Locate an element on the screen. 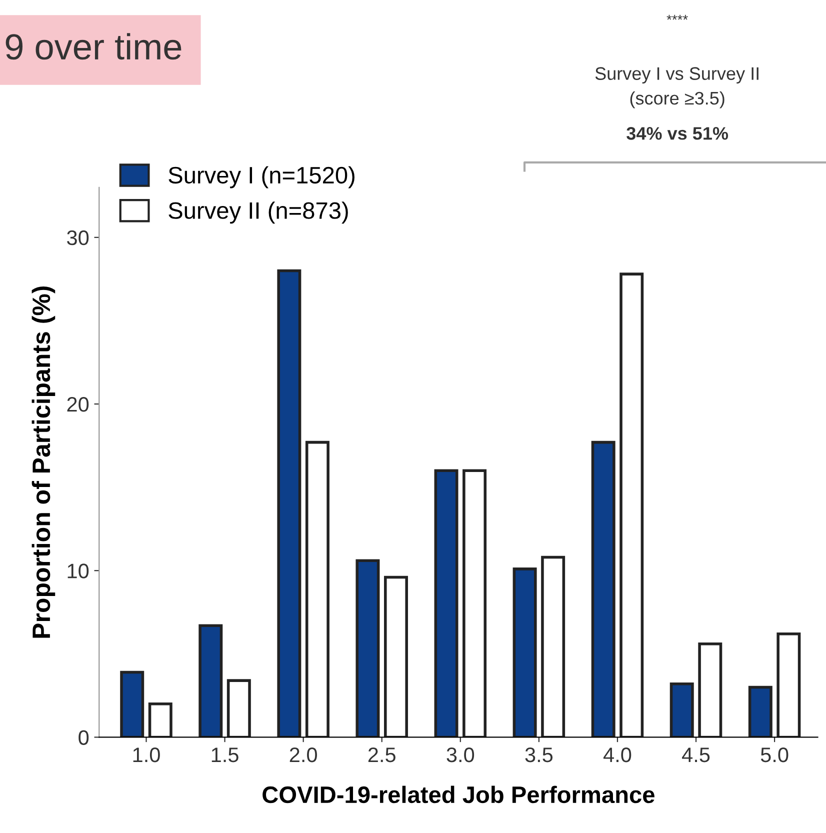  y-axis-title: Proportion of Participants (%) is located at coordinates (44, 462).